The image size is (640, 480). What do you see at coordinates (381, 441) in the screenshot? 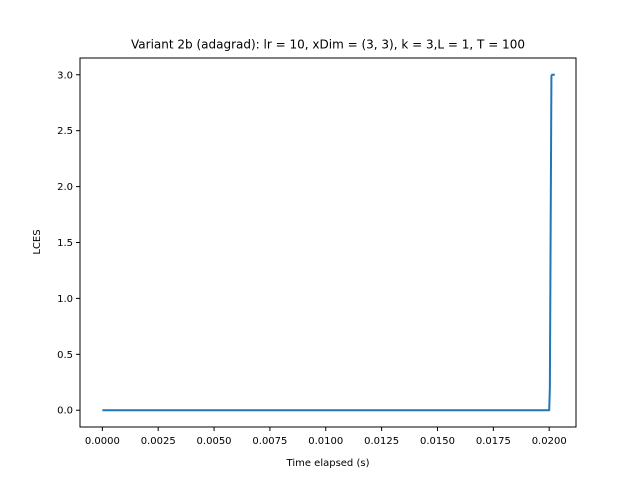
I see `x-tick-label: 0.0125` at bounding box center [381, 441].